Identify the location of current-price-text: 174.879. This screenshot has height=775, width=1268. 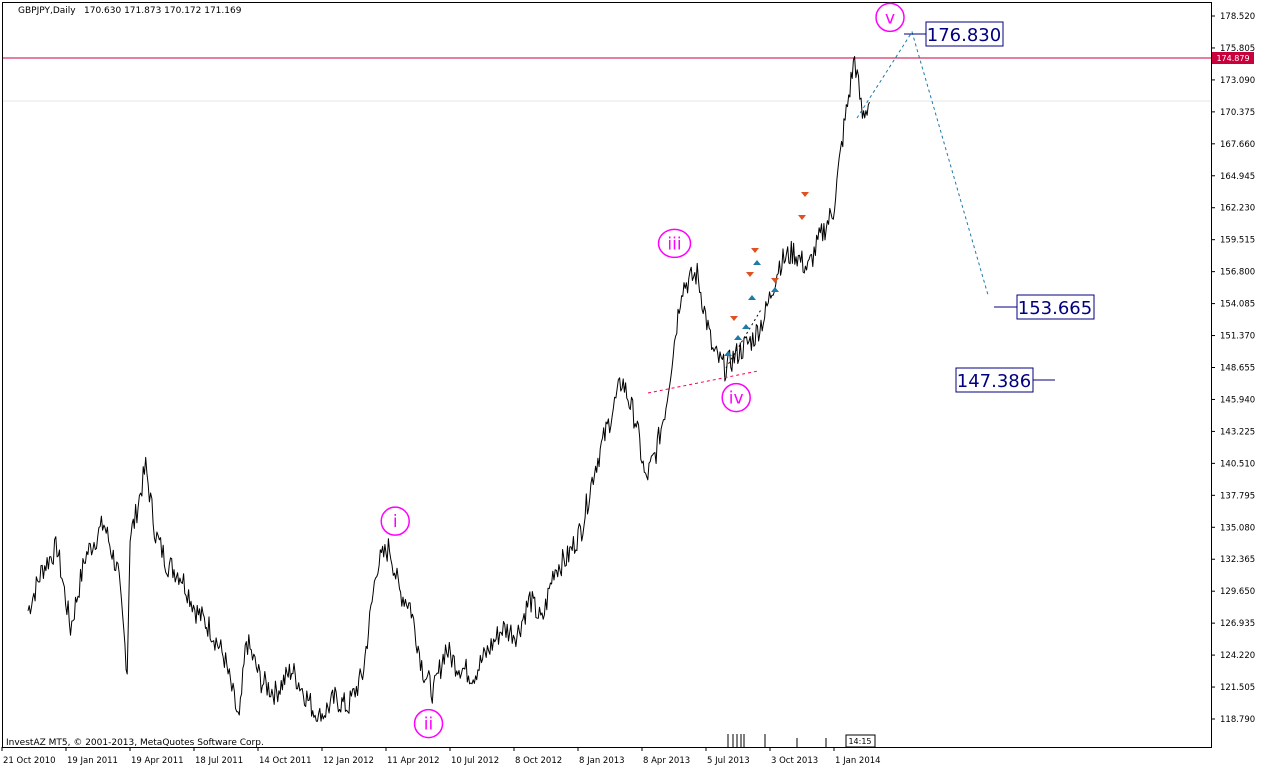
(1232, 58).